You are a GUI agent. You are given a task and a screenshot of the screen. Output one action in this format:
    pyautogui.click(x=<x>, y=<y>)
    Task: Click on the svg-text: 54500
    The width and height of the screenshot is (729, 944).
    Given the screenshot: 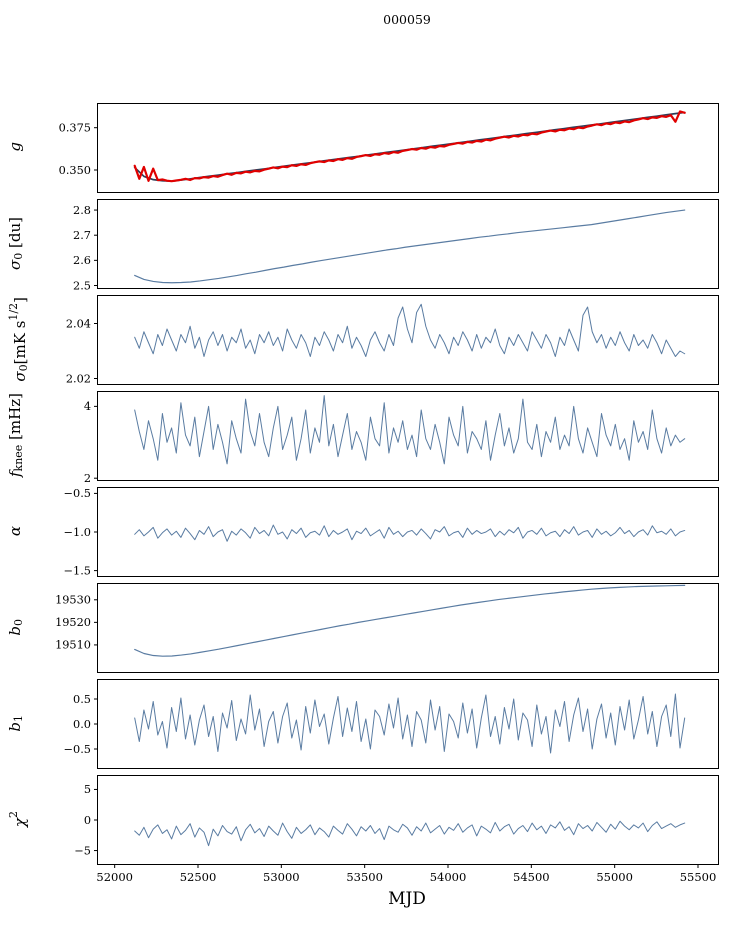 What is the action you would take?
    pyautogui.click(x=531, y=877)
    